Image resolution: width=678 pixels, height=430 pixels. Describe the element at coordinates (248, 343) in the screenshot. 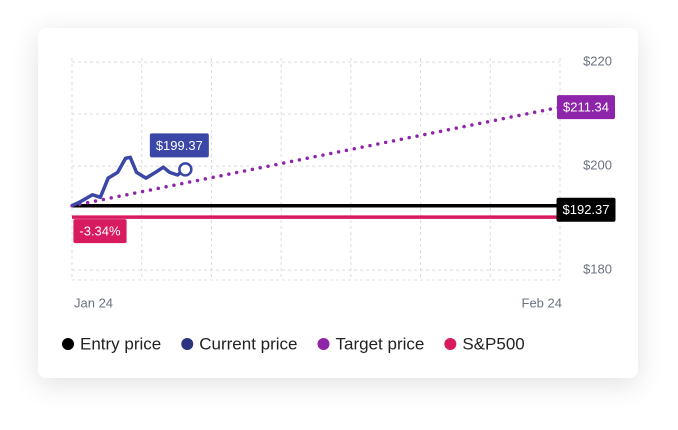

I see `legend-label: Current price` at that location.